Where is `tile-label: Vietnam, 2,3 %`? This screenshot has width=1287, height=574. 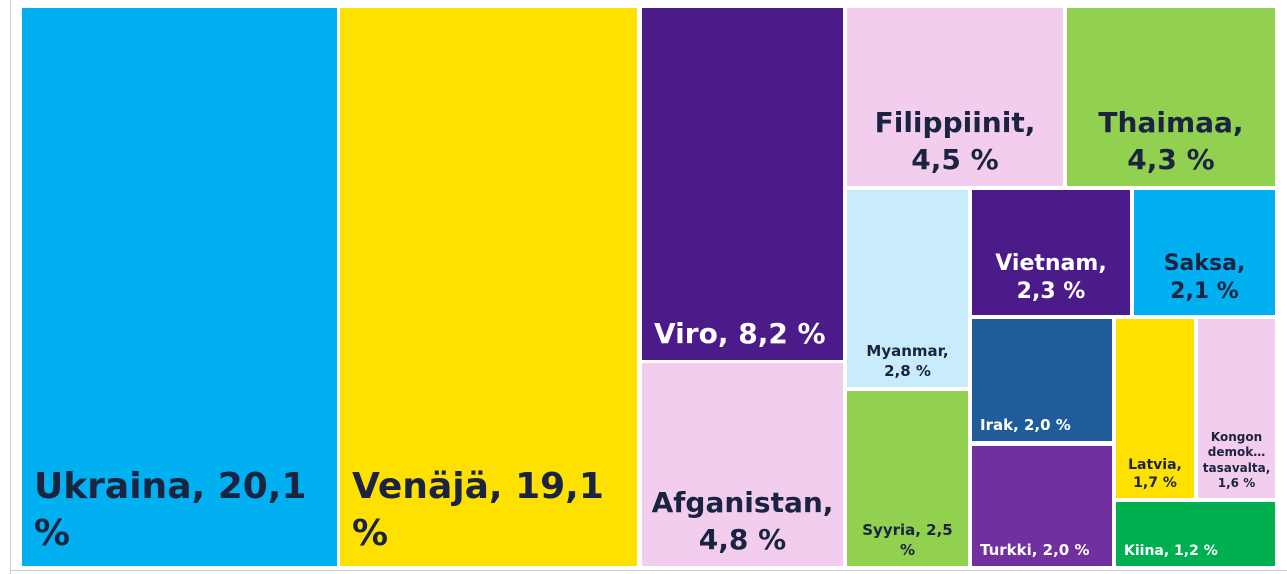 tile-label: Vietnam, 2,3 % is located at coordinates (1051, 277).